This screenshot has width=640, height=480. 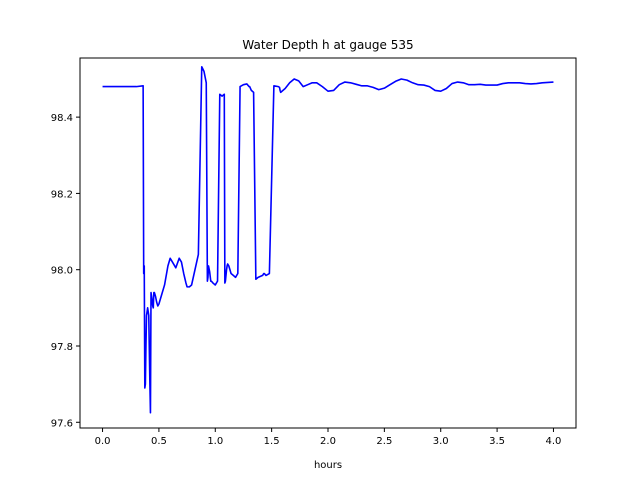 I want to click on y-tick-label: 98.0, so click(x=62, y=271).